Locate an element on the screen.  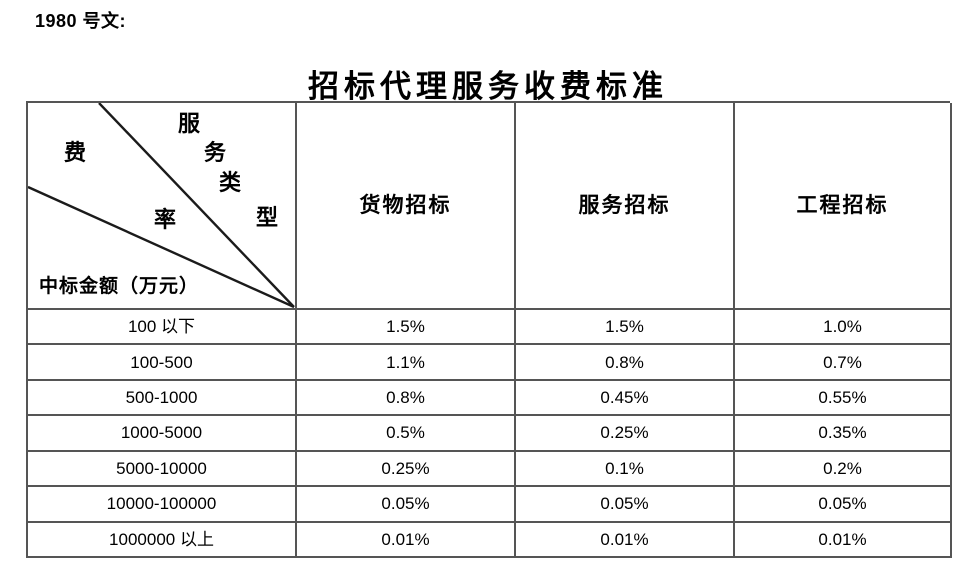
row-range-label: 100 以下 is located at coordinates (162, 328).